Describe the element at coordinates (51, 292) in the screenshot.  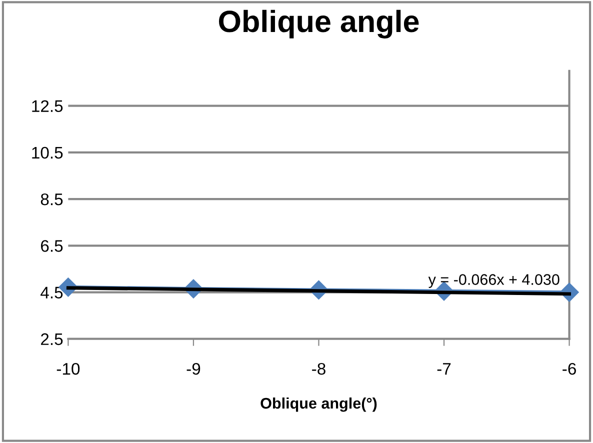
I see `y-tick-label: 4.5` at that location.